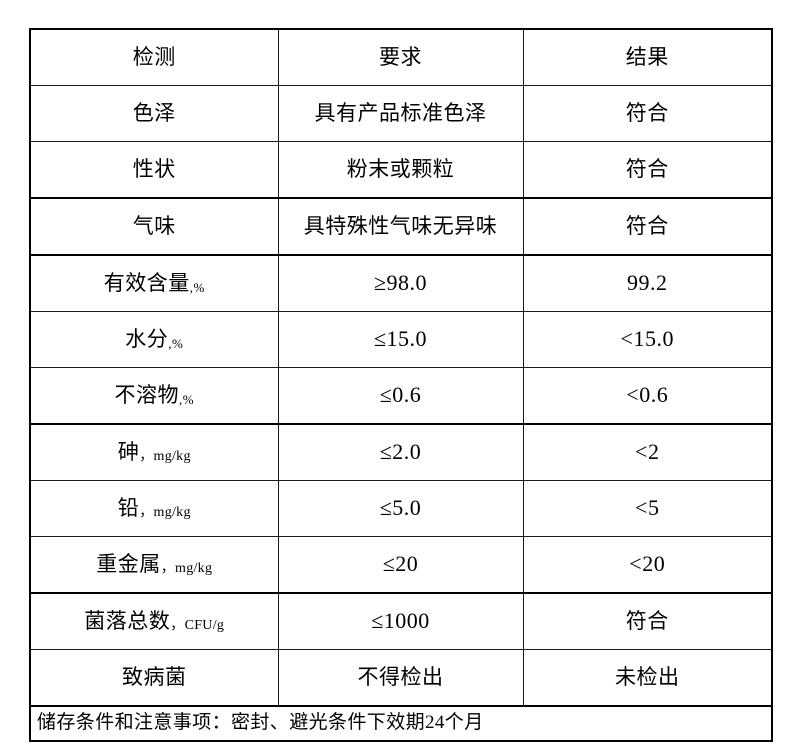  Describe the element at coordinates (647, 565) in the screenshot. I see `cell-result: <20` at that location.